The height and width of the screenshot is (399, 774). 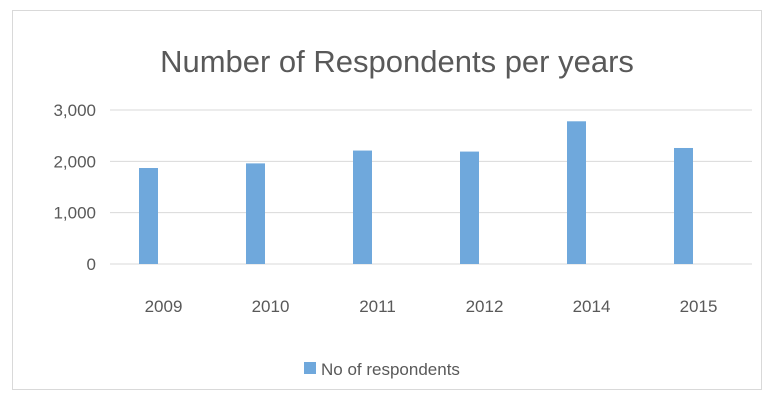 What do you see at coordinates (74, 161) in the screenshot?
I see `y-tick-label: 2,000` at bounding box center [74, 161].